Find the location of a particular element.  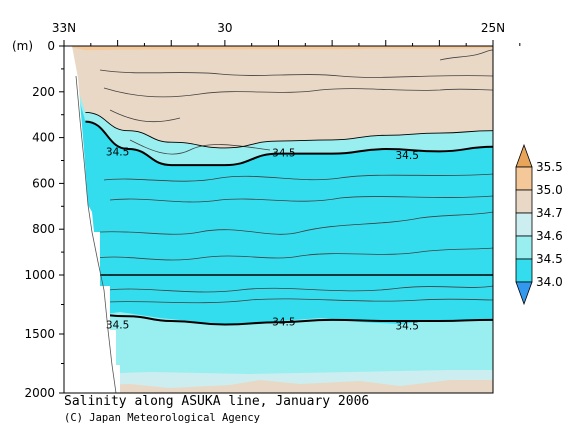

contour-34.5-3 is located at coordinates (289, 319).